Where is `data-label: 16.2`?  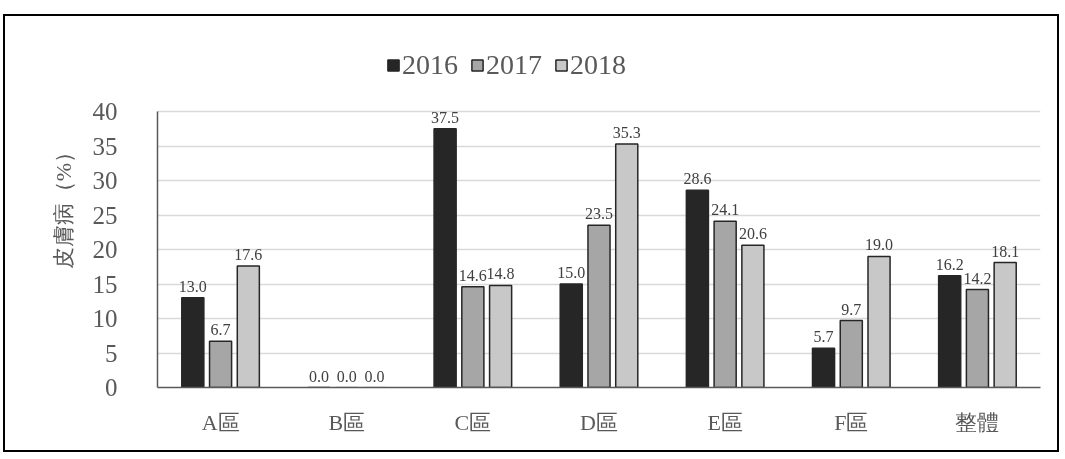 data-label: 16.2 is located at coordinates (949, 264).